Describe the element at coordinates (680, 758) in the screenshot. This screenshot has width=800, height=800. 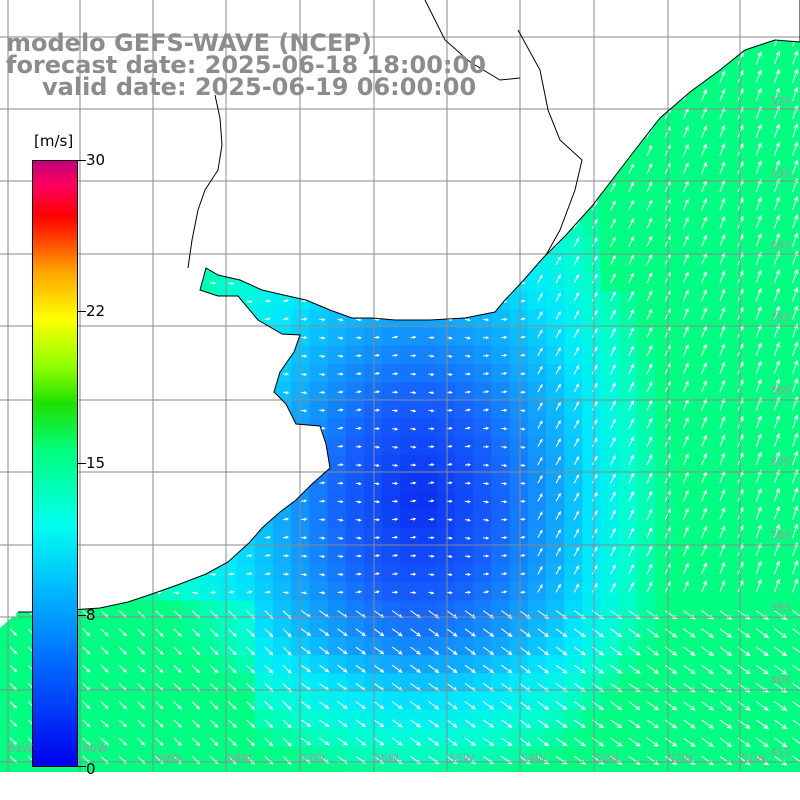
I see `lon-label: 52W` at that location.